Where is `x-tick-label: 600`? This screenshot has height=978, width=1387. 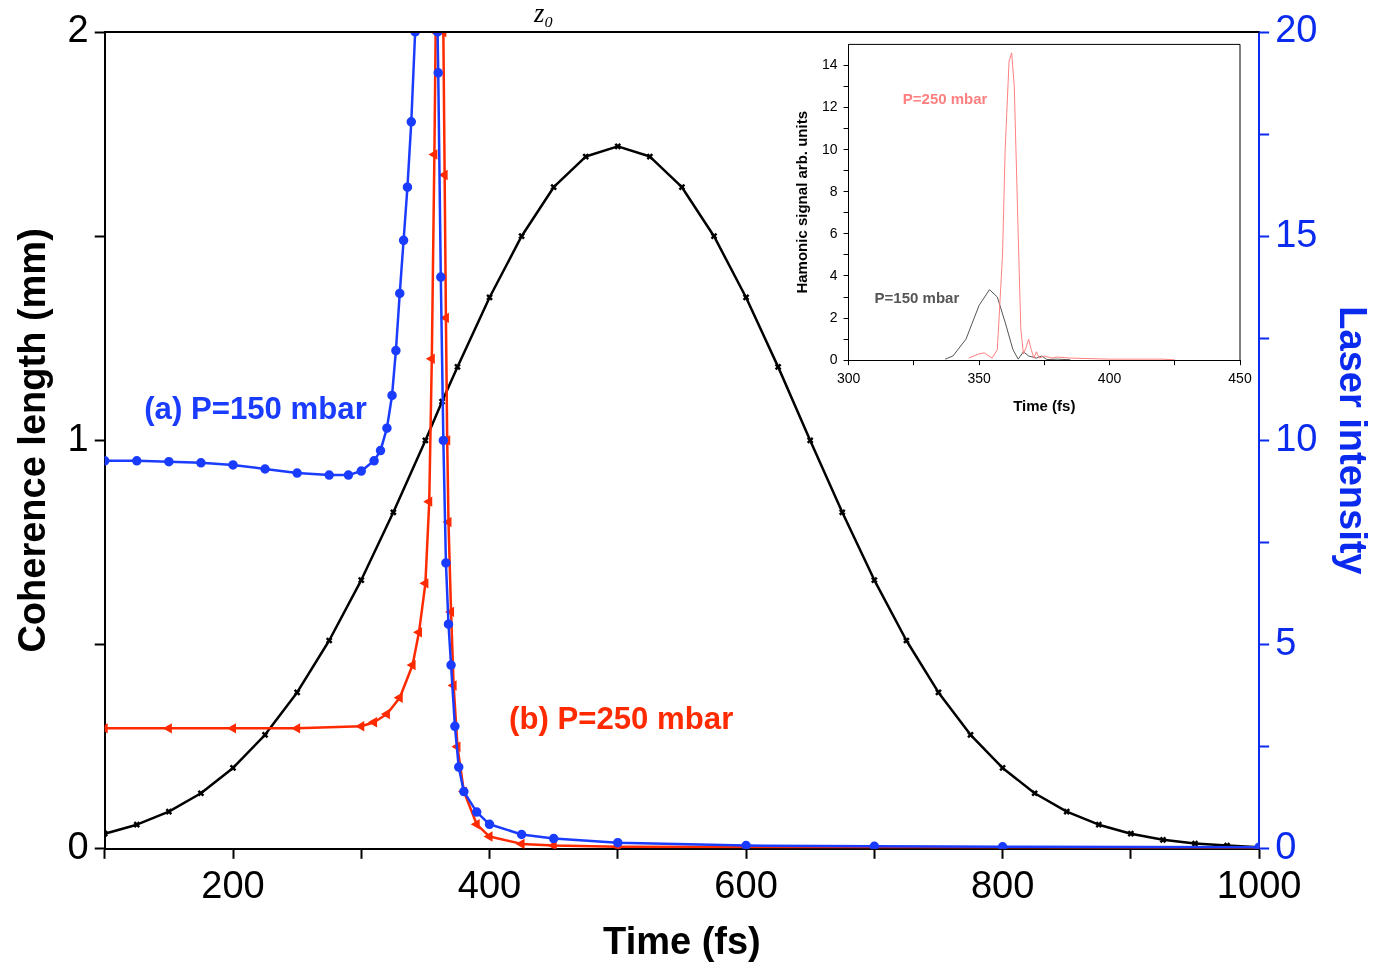
x-tick-label: 600 is located at coordinates (746, 885).